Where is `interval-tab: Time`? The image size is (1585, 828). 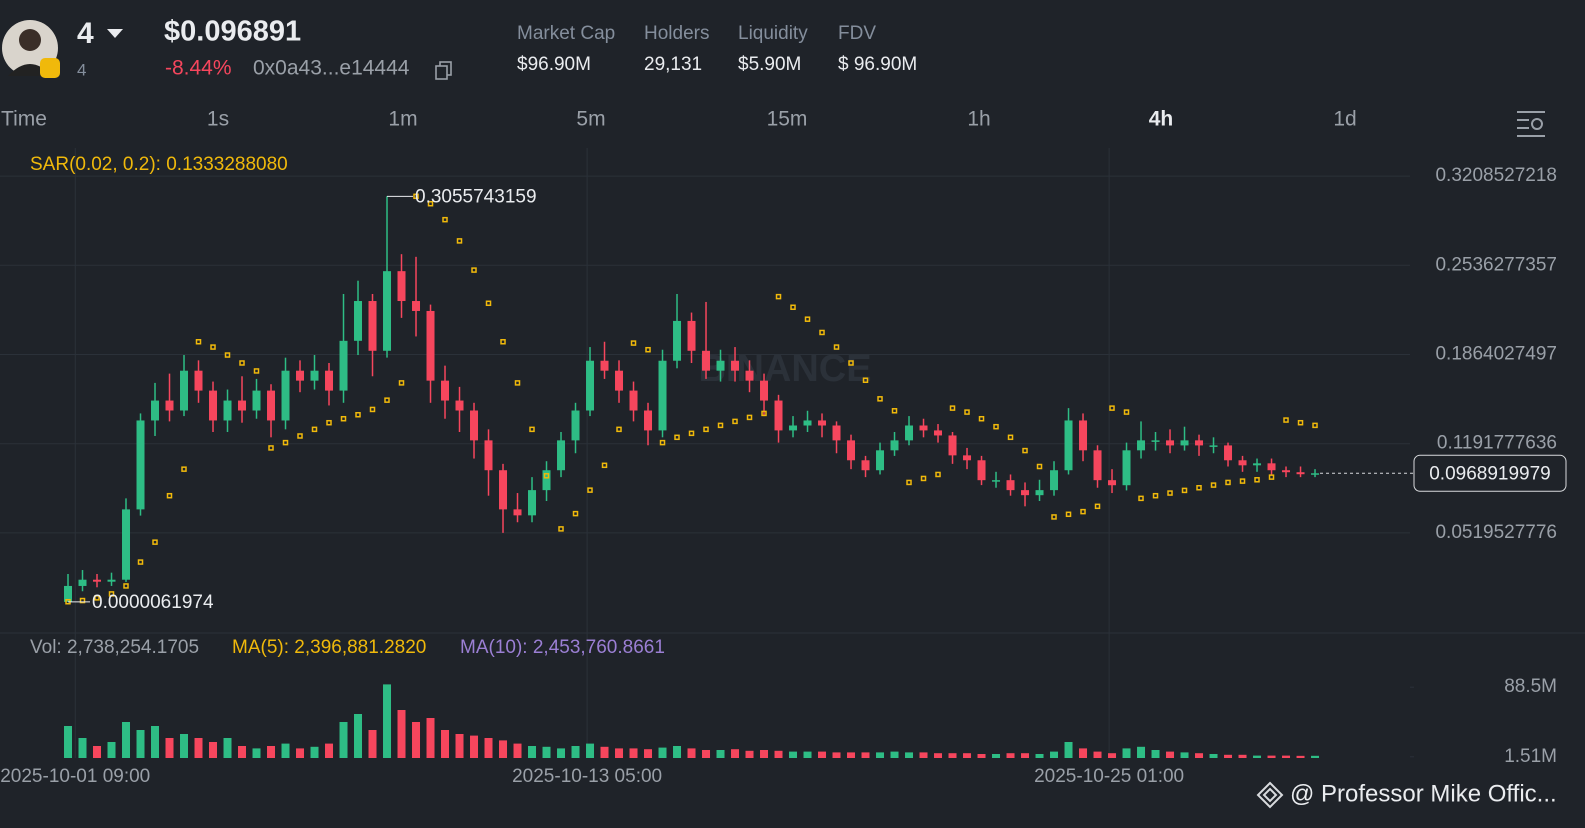 interval-tab: Time is located at coordinates (24, 119).